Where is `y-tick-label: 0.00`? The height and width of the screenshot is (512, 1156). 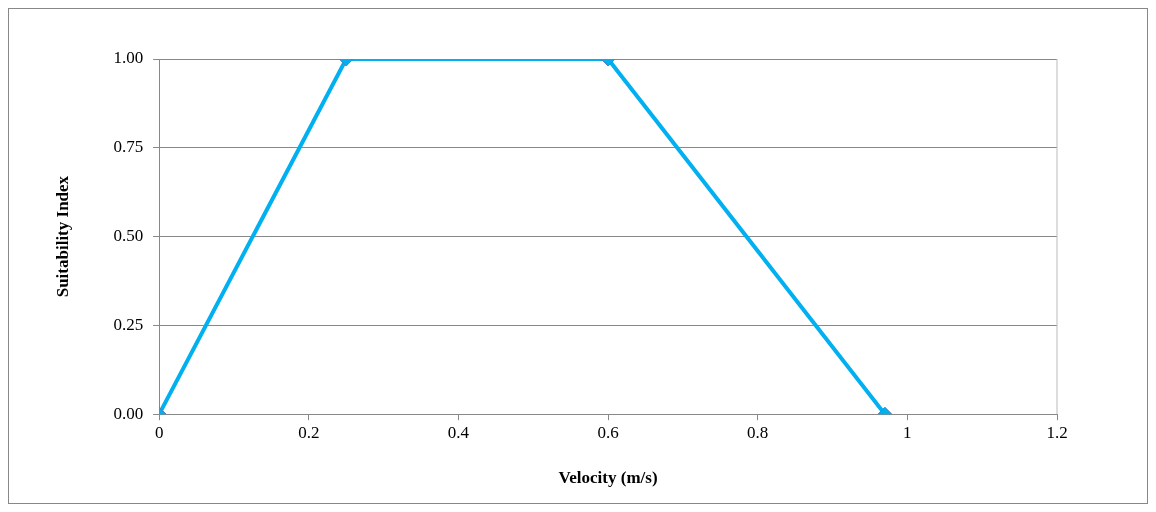 y-tick-label: 0.00 is located at coordinates (128, 413).